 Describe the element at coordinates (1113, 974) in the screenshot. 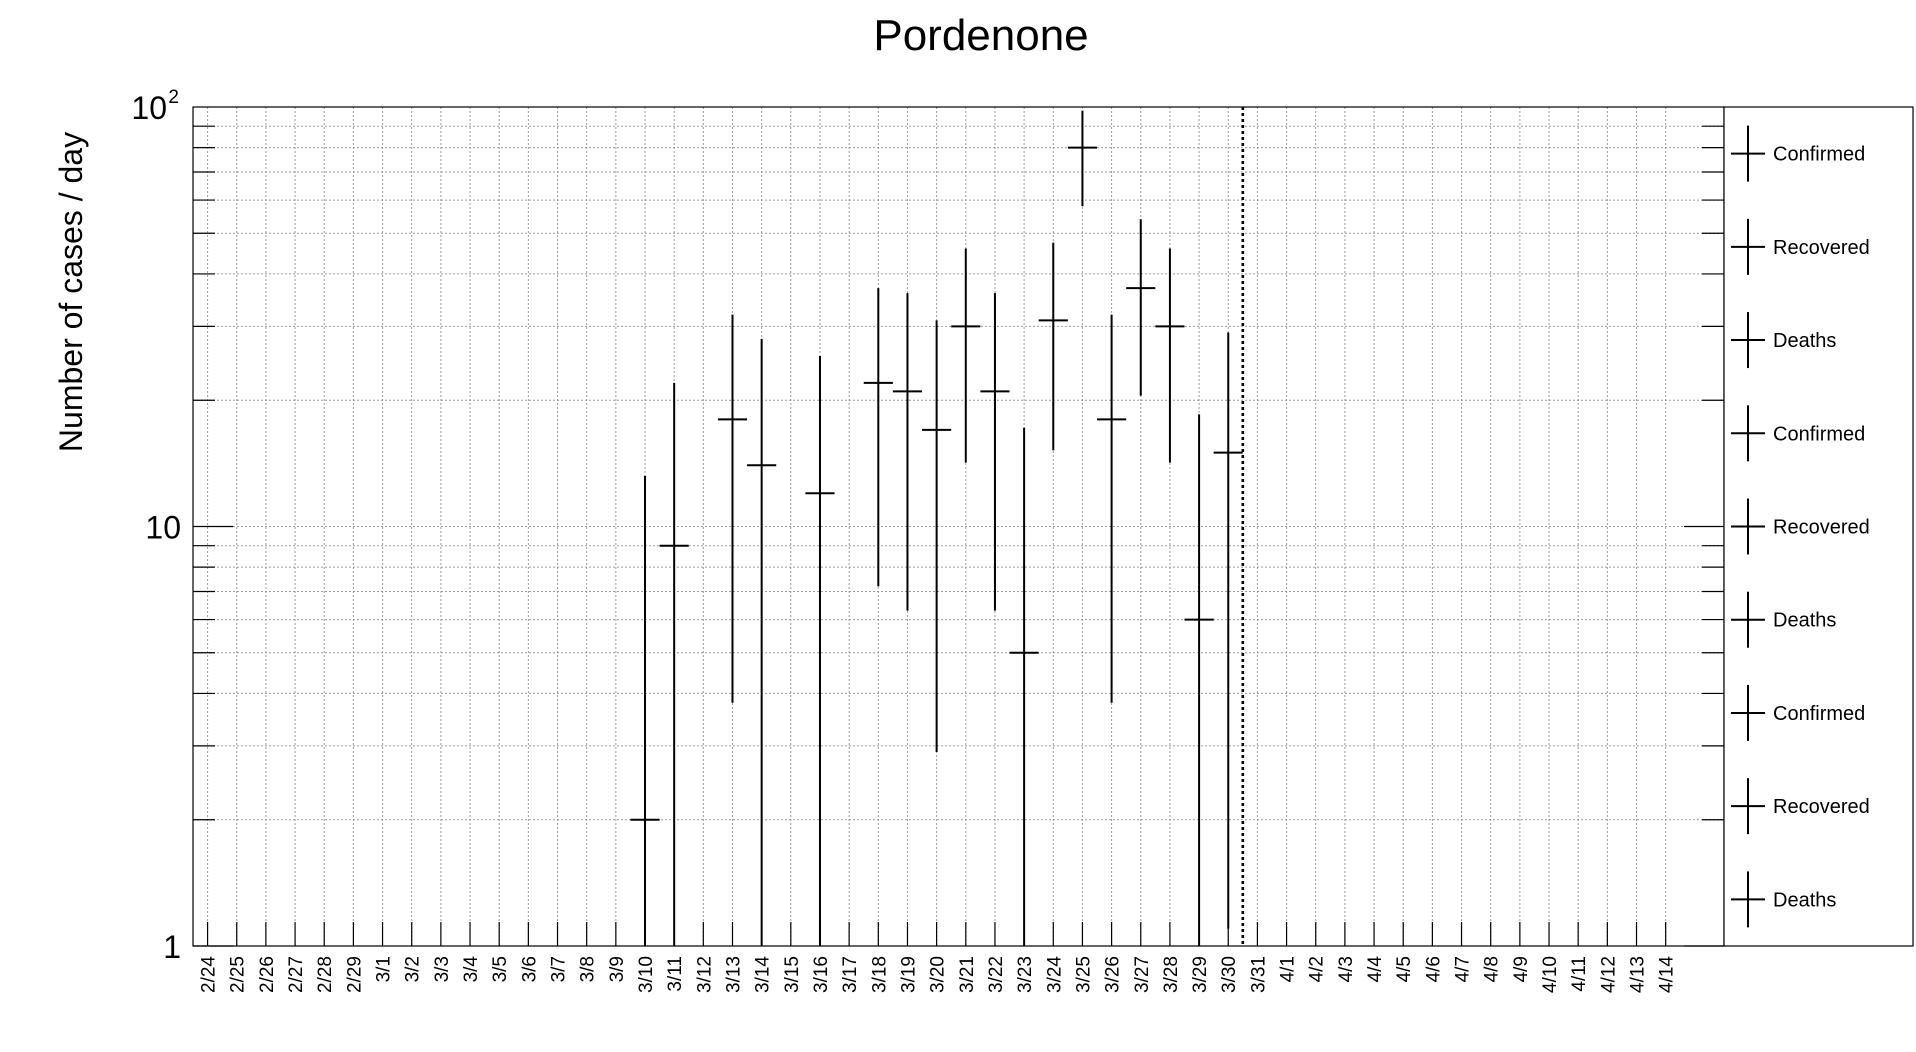

I see `x-tick-label: 3/26` at that location.